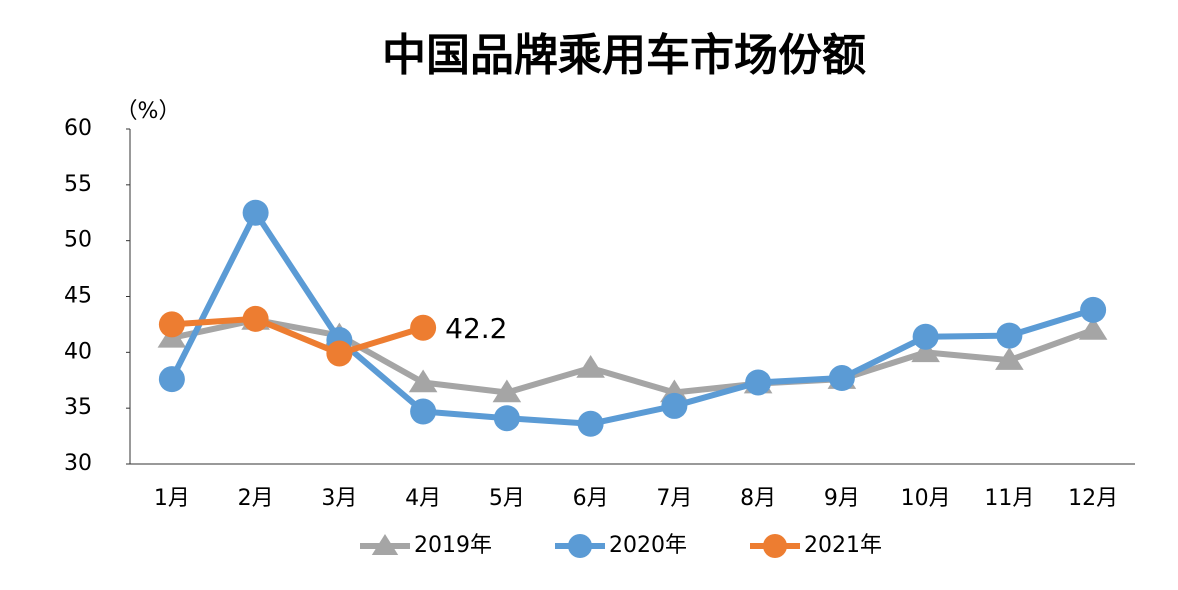 The width and height of the screenshot is (1178, 590). What do you see at coordinates (339, 498) in the screenshot?
I see `x-tick-label: 3月` at bounding box center [339, 498].